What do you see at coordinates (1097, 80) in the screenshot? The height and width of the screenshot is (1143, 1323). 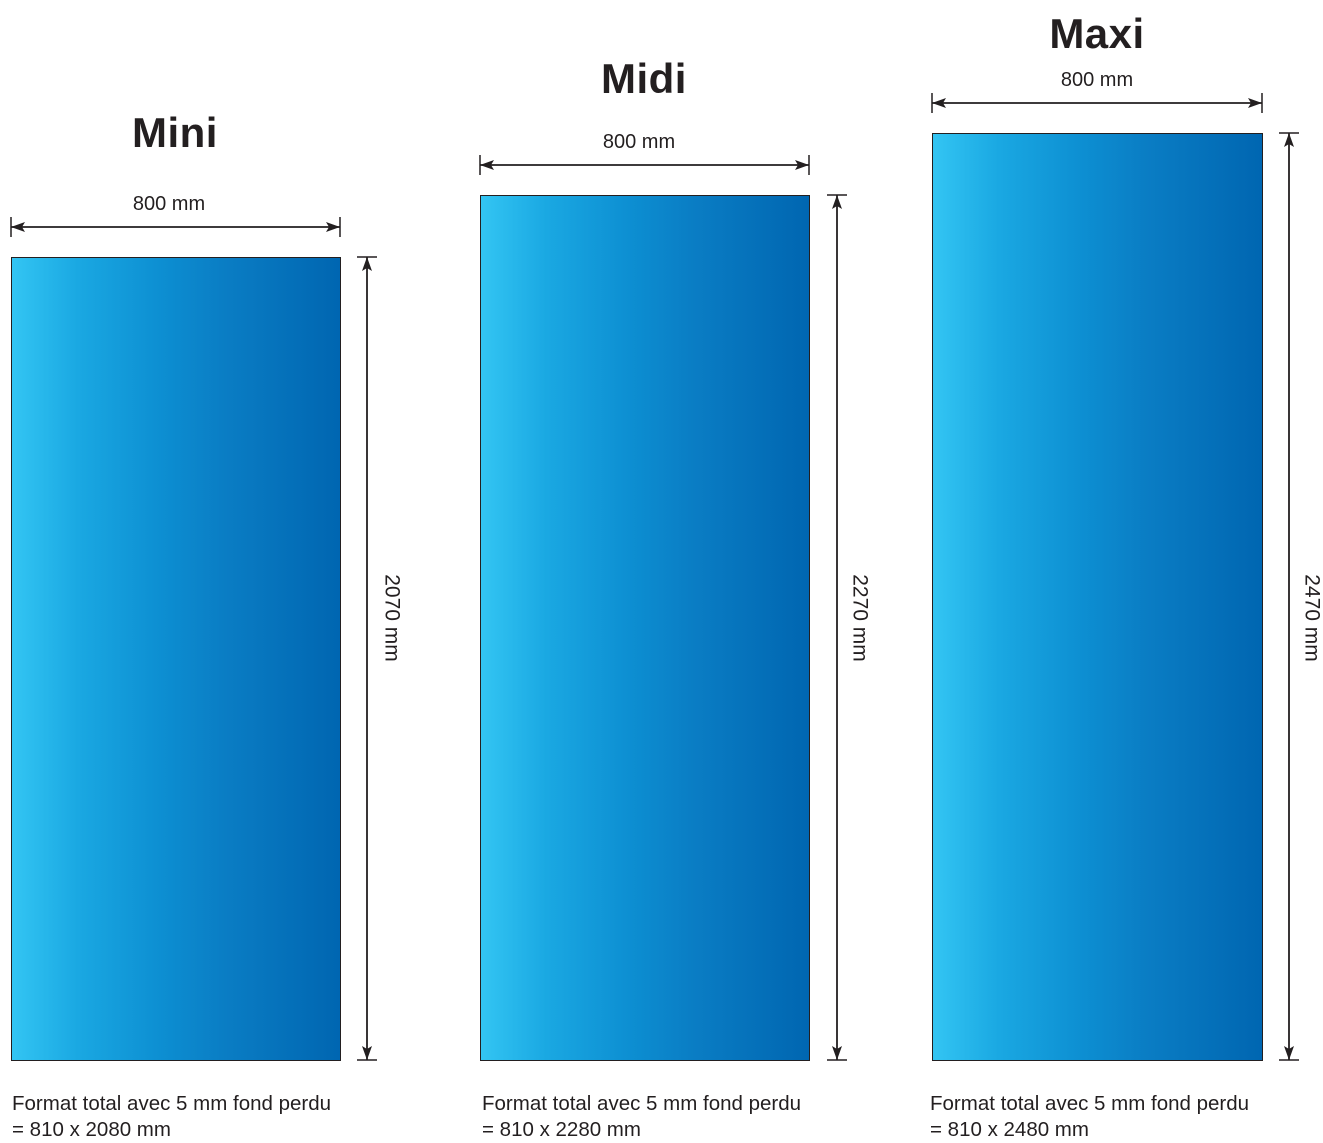 I see `maxi-width-label: 800 mm` at bounding box center [1097, 80].